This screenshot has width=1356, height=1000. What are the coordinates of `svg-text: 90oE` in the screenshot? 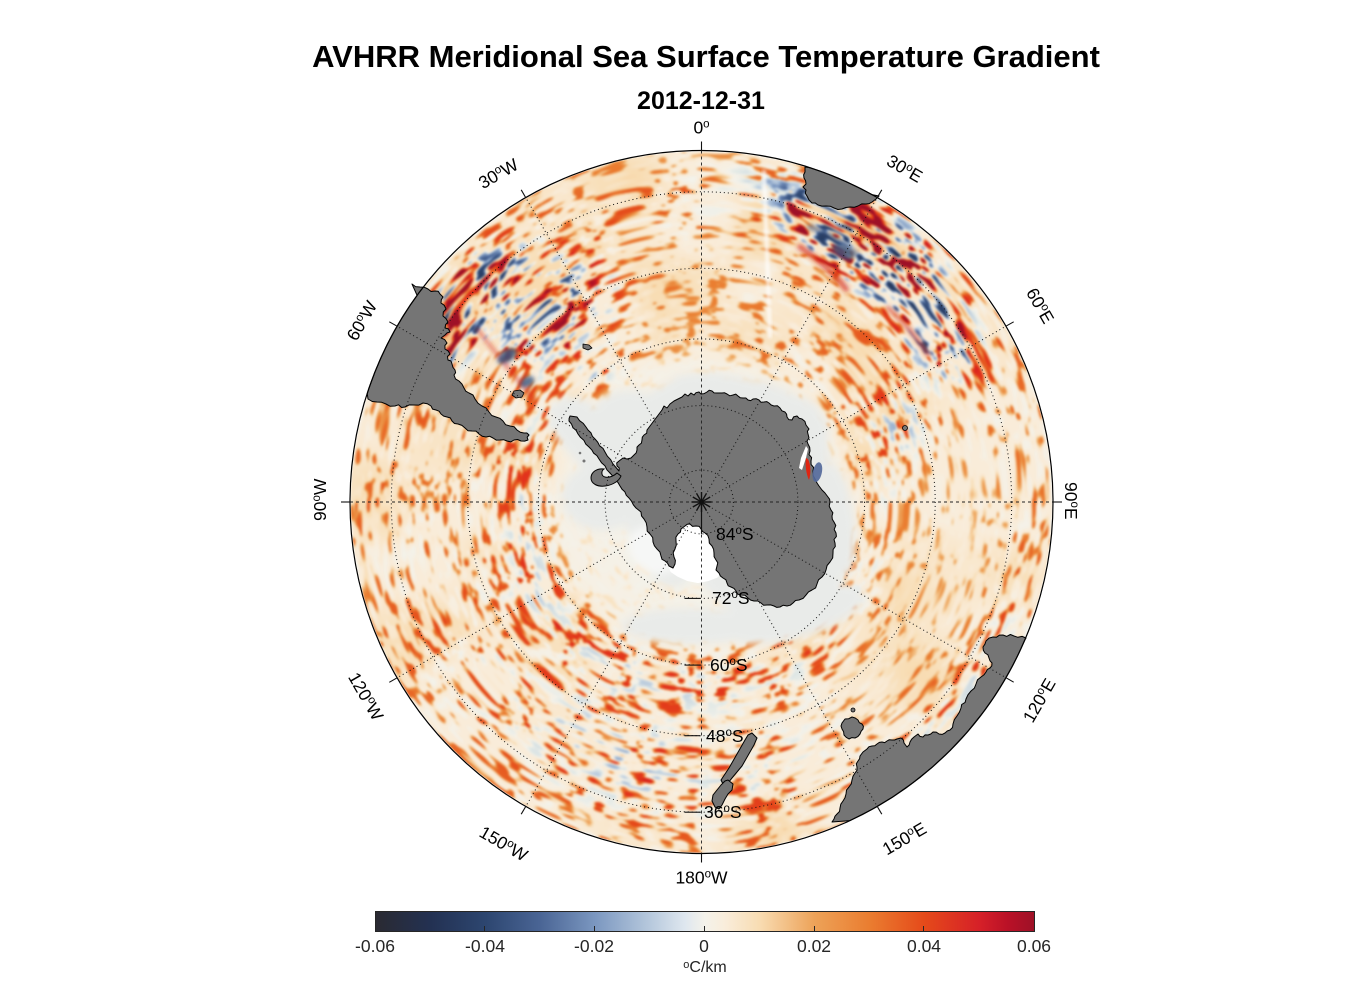 It's located at (1071, 501).